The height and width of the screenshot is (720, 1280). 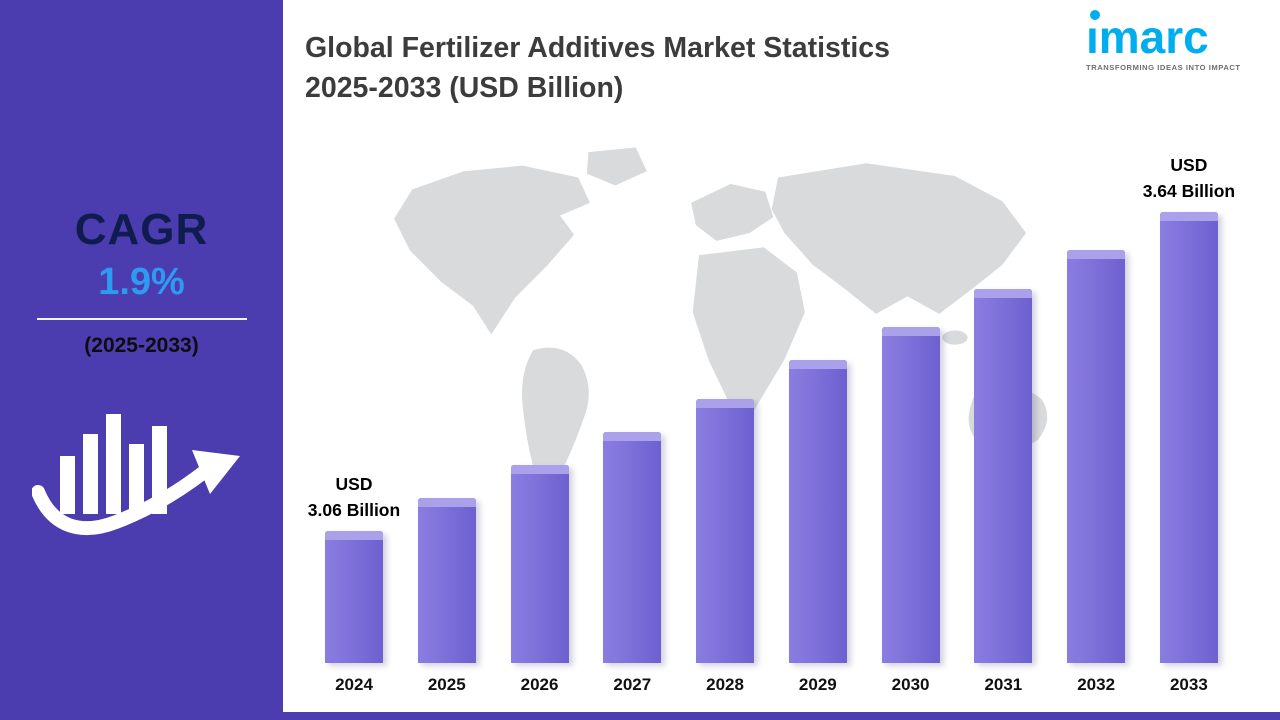 I want to click on bar-column-2024: USD 3.06 Billion 2024, so click(x=354, y=415).